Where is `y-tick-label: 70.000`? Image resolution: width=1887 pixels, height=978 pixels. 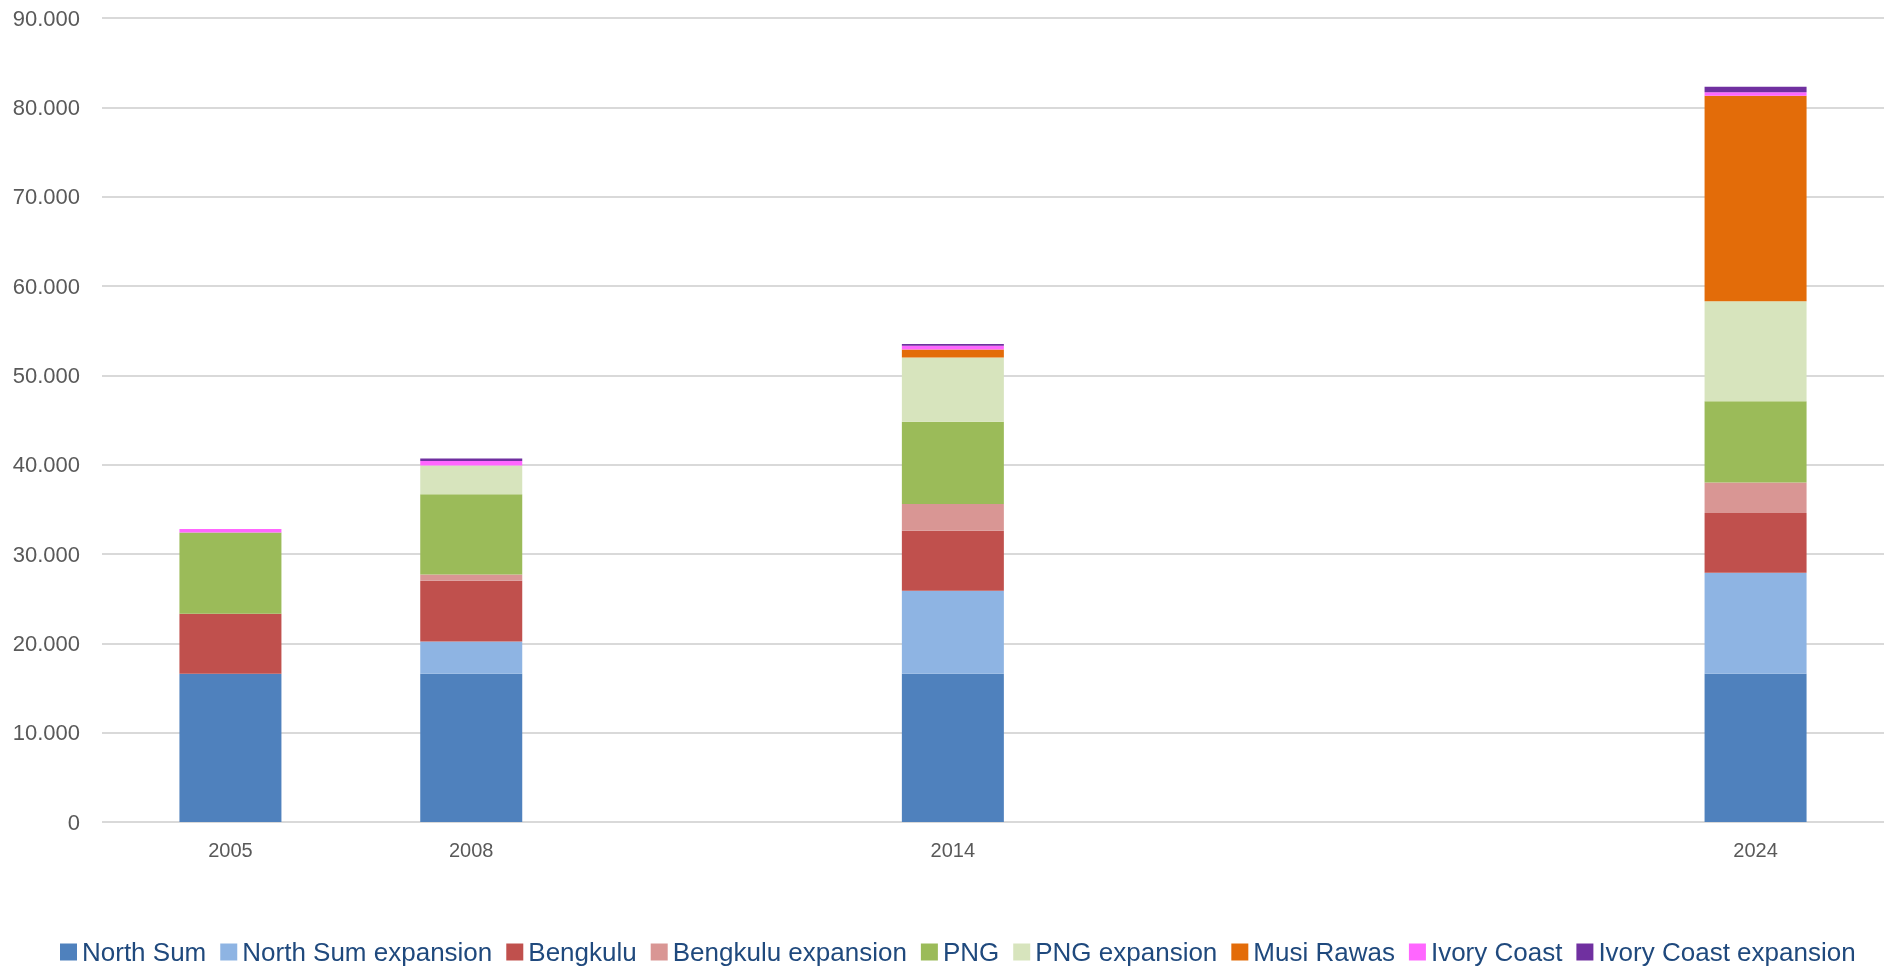 y-tick-label: 70.000 is located at coordinates (46, 197).